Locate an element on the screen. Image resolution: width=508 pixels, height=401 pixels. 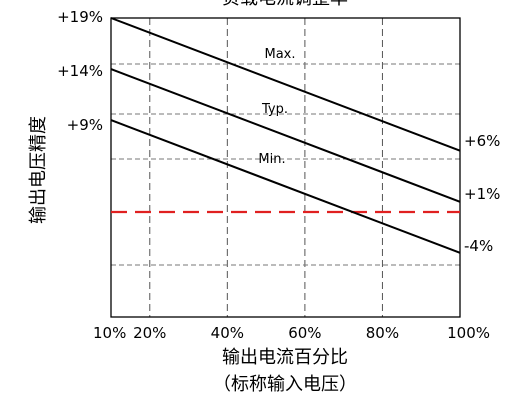
x-tick-label: 80% is located at coordinates (382, 333).